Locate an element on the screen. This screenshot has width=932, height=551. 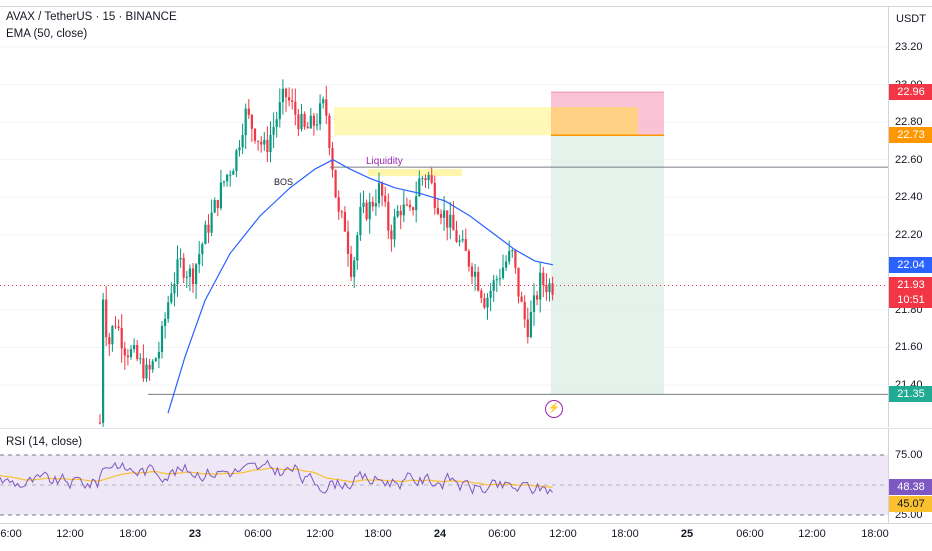
bar-countdown-tag: 10:51 is located at coordinates (910, 300).